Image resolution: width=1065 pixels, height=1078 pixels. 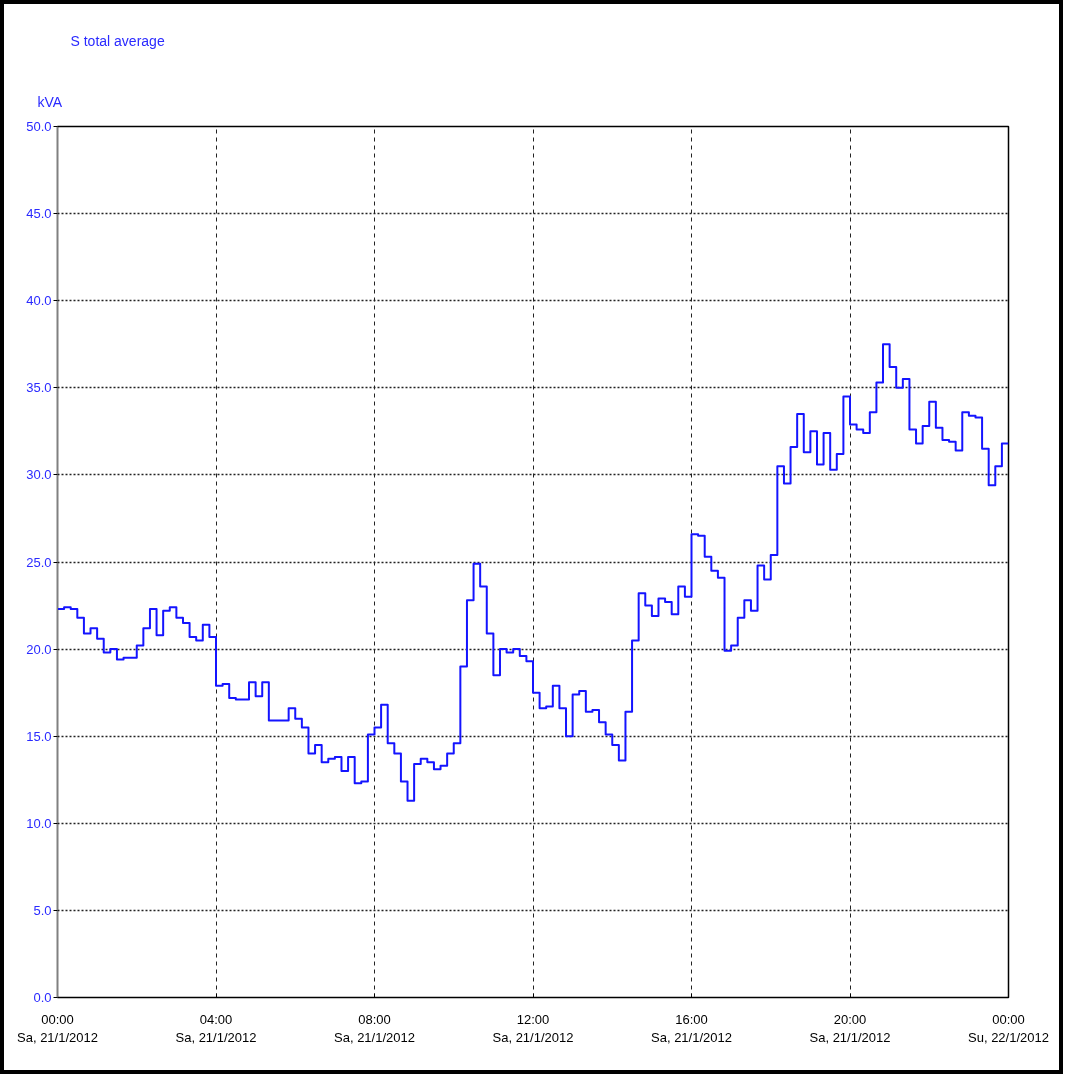 What do you see at coordinates (533, 1028) in the screenshot?
I see `x-tick-label: 12:00 Sa, 21/1/2012` at bounding box center [533, 1028].